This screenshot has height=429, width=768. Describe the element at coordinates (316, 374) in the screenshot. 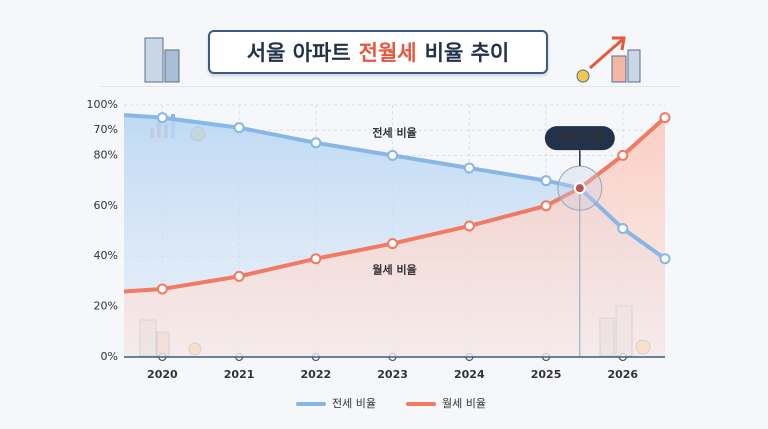

I see `x-tick-label: 2022` at that location.